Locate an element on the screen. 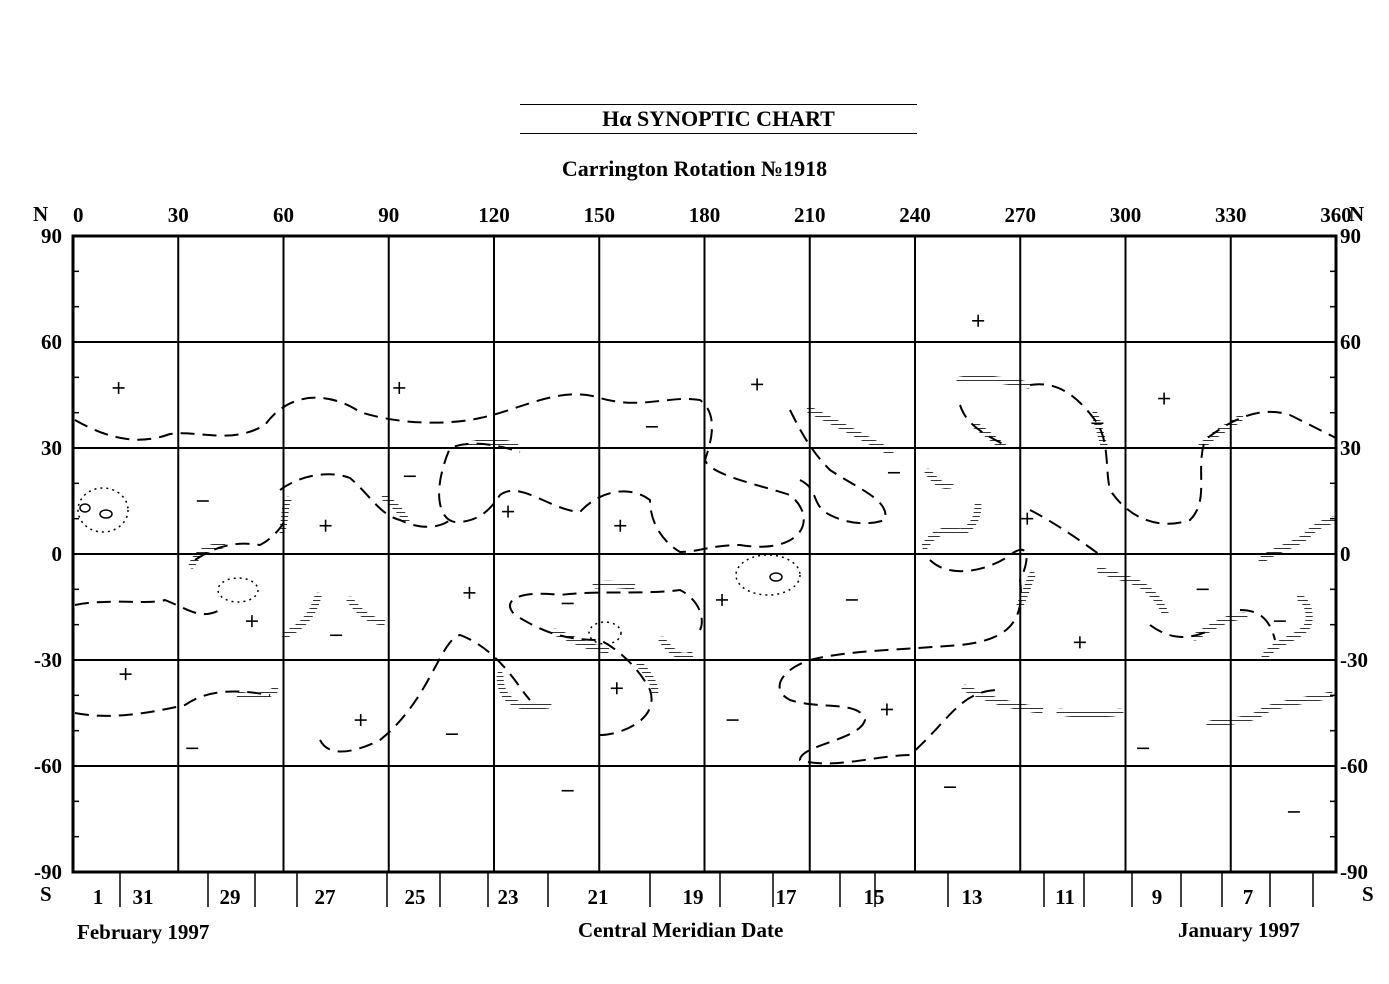 The height and width of the screenshot is (984, 1389). chart-subtitle: Carrington Rotation №1918 is located at coordinates (694, 168).